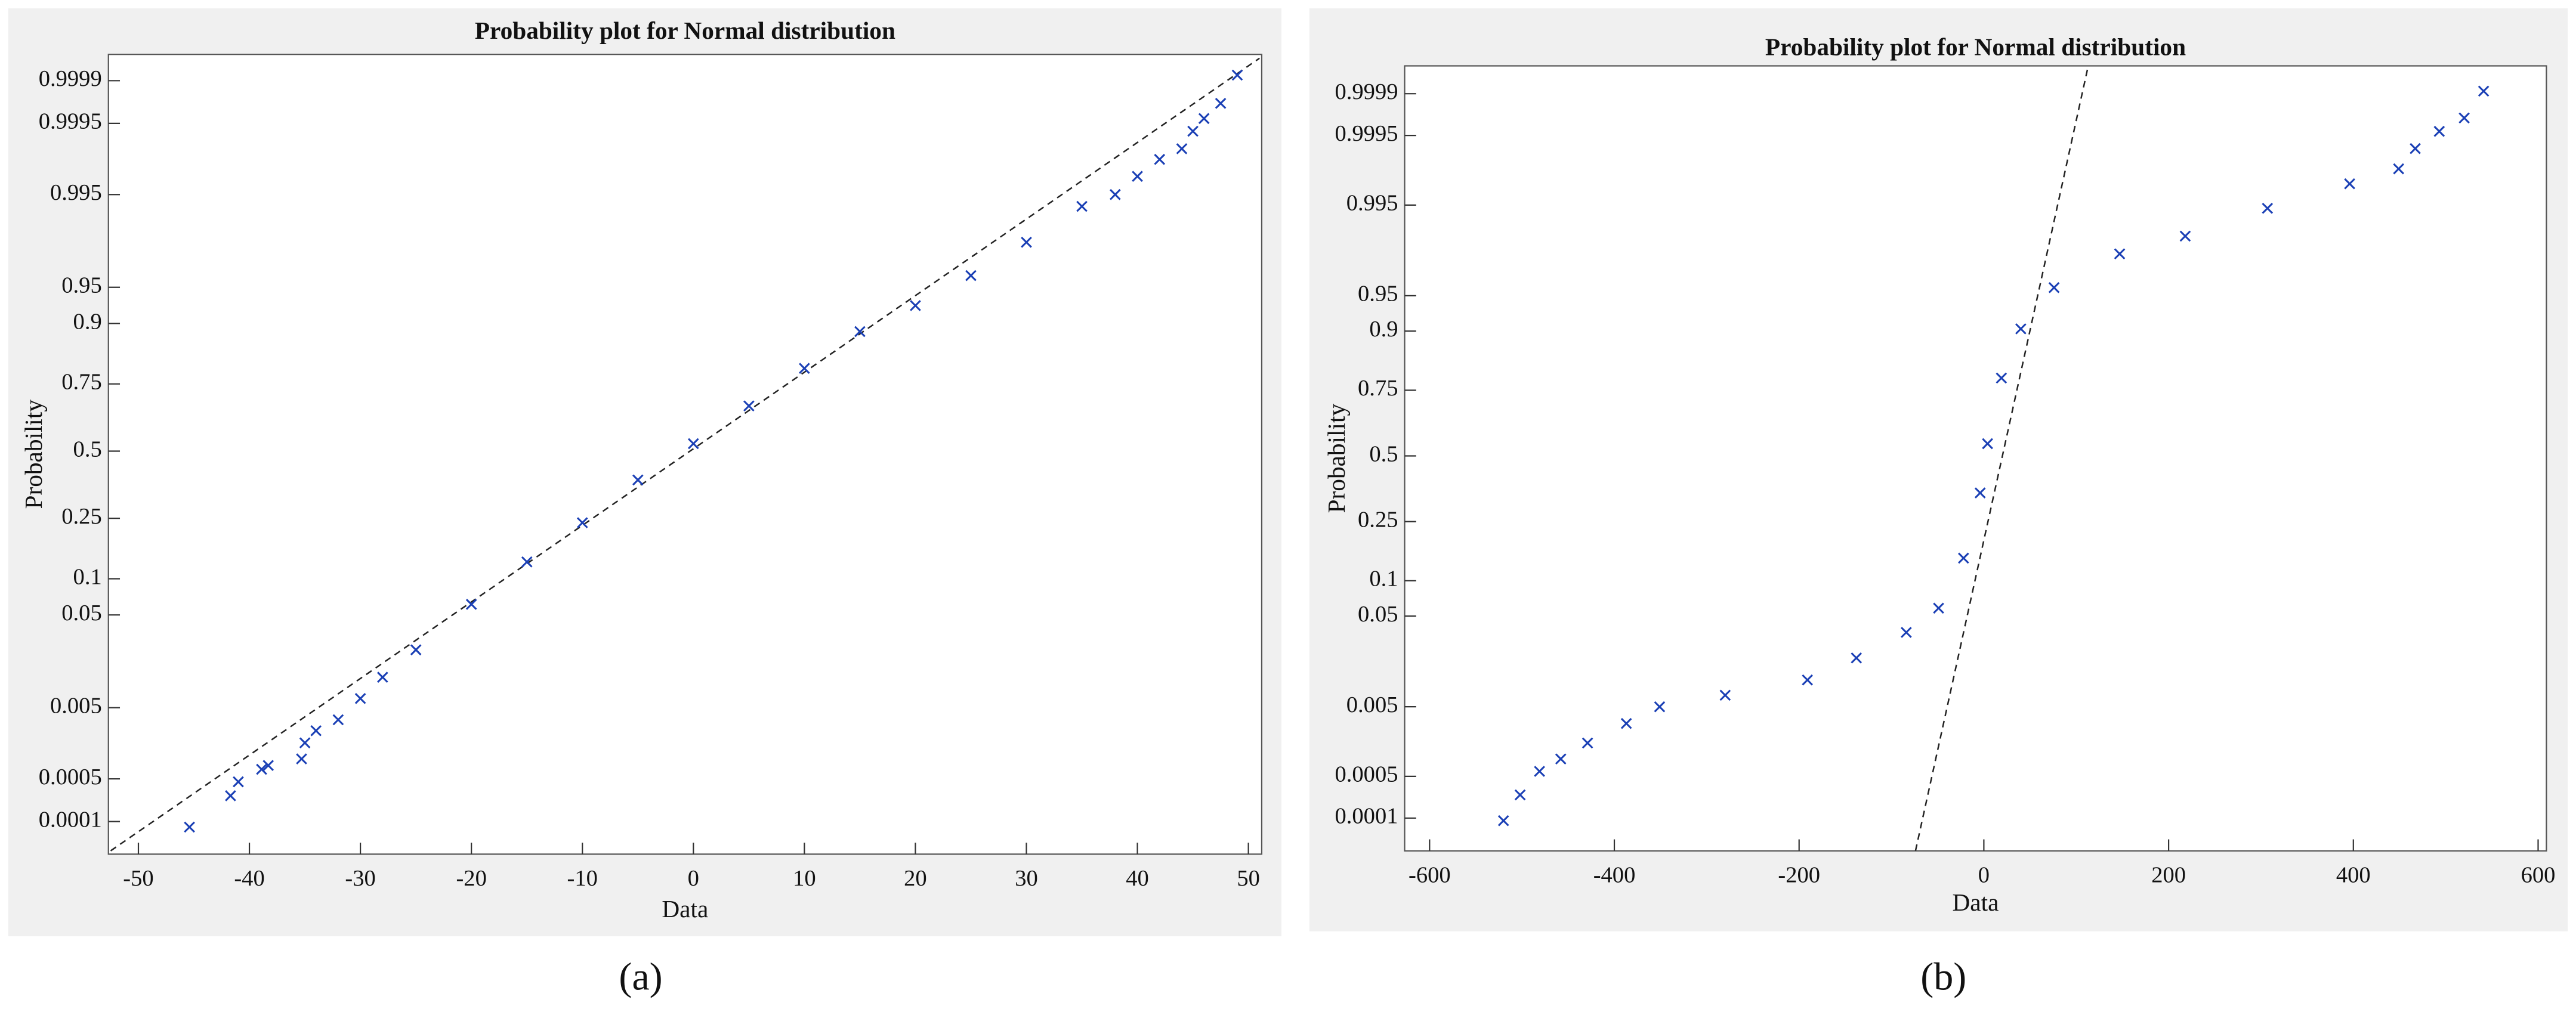  Describe the element at coordinates (2001, 458) in the screenshot. I see `reference-line` at that location.